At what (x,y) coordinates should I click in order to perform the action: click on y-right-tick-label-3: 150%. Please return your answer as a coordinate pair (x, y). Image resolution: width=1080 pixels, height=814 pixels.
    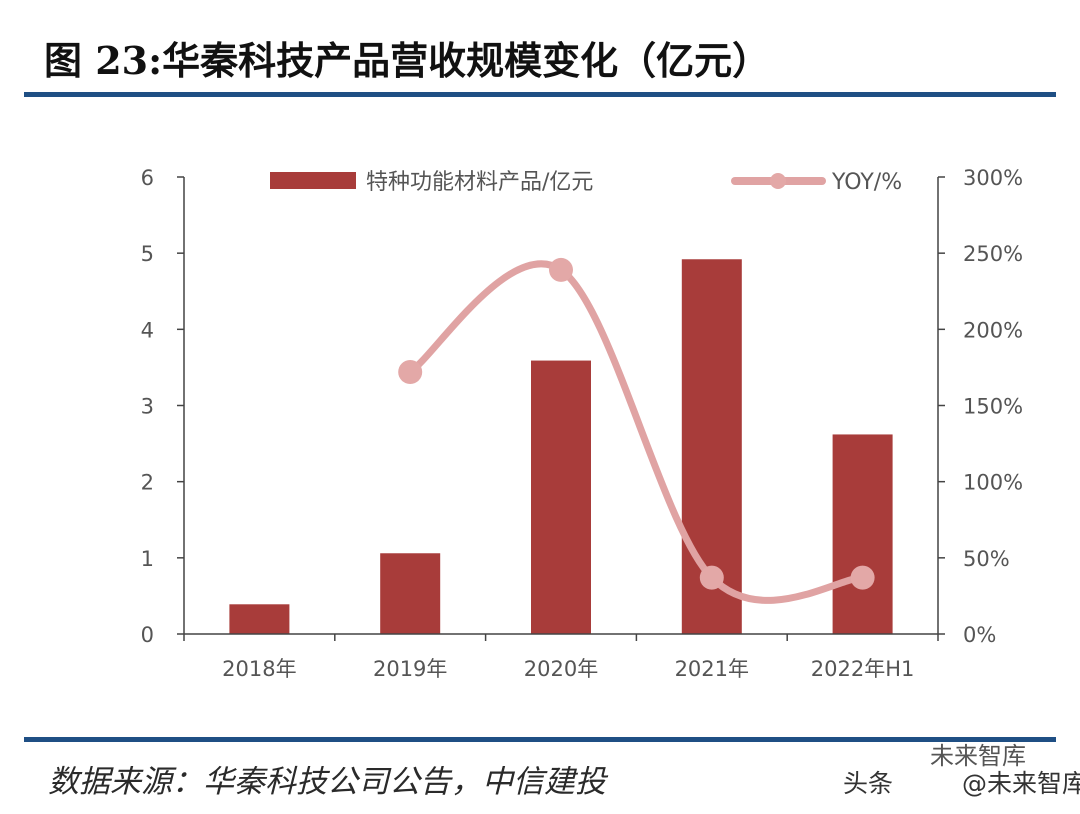
    Looking at the image, I should click on (993, 407).